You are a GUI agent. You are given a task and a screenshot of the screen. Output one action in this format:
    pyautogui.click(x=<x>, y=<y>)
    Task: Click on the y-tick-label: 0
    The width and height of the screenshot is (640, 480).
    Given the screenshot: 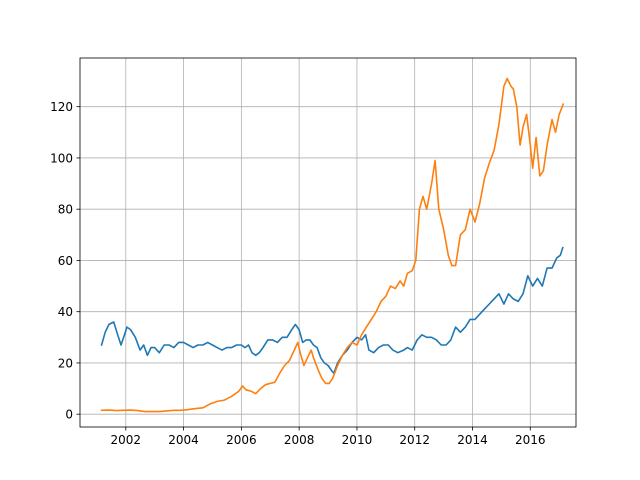 What is the action you would take?
    pyautogui.click(x=69, y=415)
    